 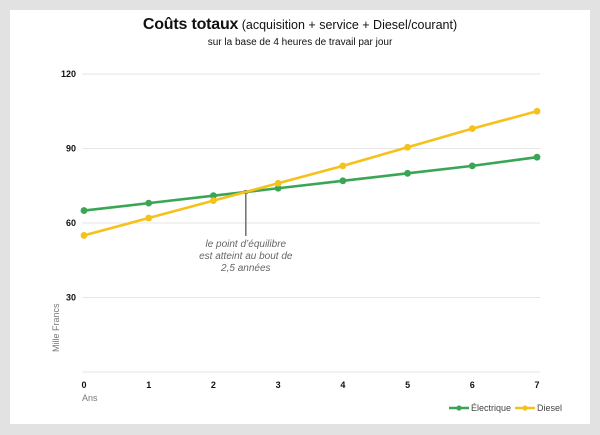 I want to click on y-axis-label: Mille Francs, so click(x=56, y=327).